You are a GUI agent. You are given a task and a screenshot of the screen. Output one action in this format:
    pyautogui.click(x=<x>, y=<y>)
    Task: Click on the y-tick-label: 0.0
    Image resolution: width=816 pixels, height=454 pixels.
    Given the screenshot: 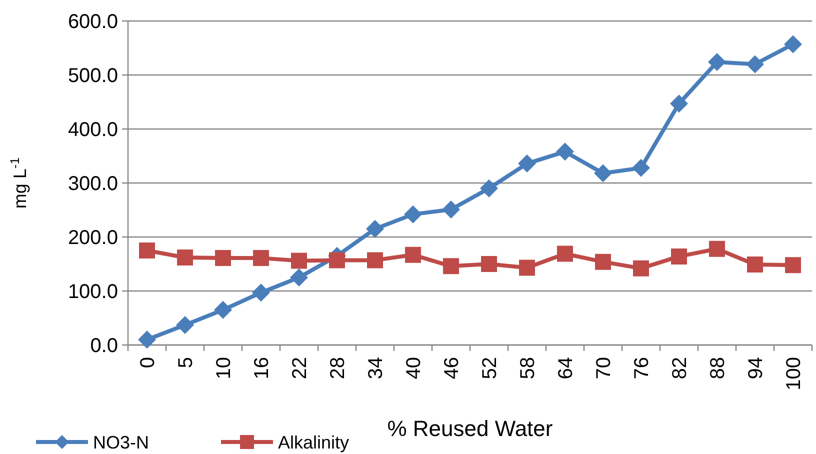 What is the action you would take?
    pyautogui.click(x=104, y=346)
    